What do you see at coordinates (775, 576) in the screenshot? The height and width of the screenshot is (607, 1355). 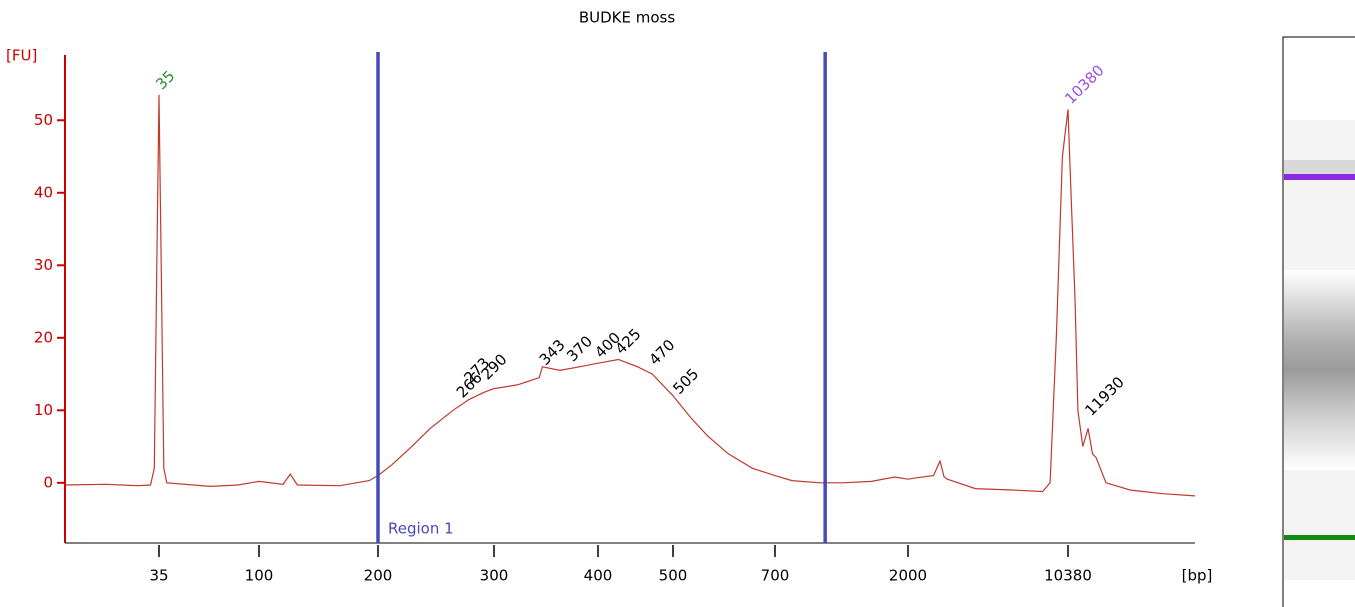 I see `x-tick-label: 700` at bounding box center [775, 576].